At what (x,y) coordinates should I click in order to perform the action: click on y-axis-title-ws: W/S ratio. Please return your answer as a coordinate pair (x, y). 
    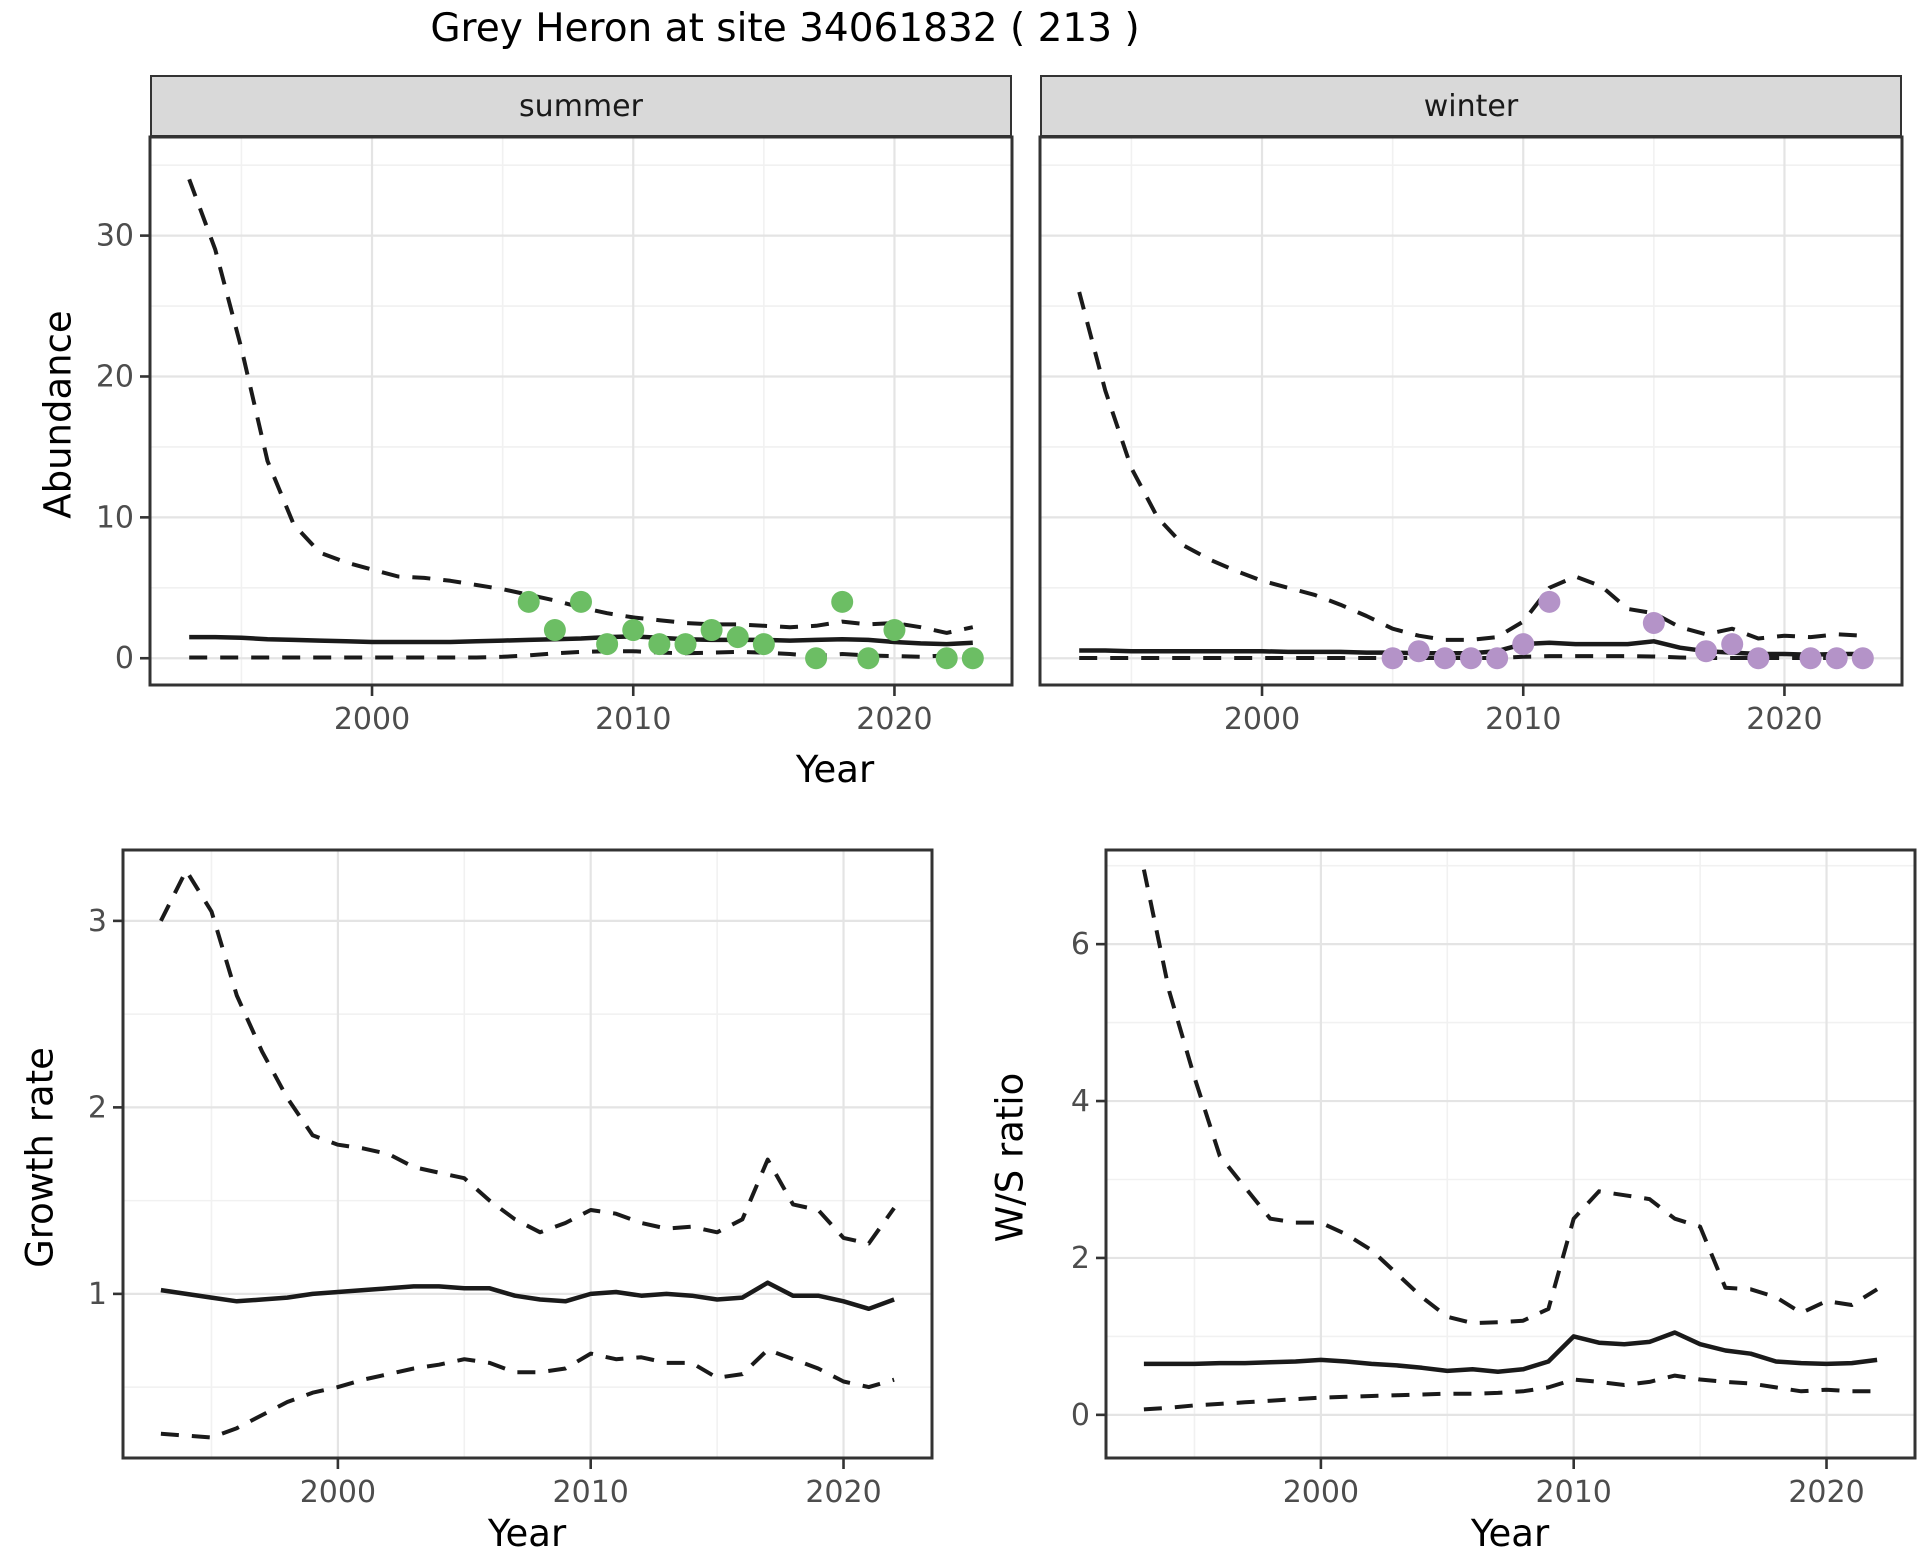
    Looking at the image, I should click on (1010, 1157).